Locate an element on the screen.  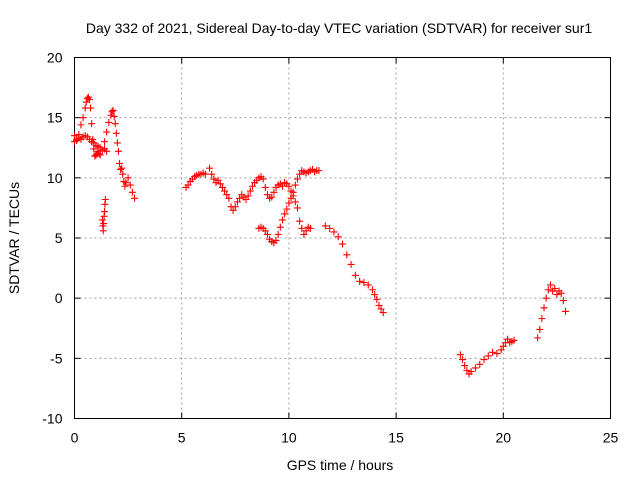
x-tick-label: 20 is located at coordinates (504, 438).